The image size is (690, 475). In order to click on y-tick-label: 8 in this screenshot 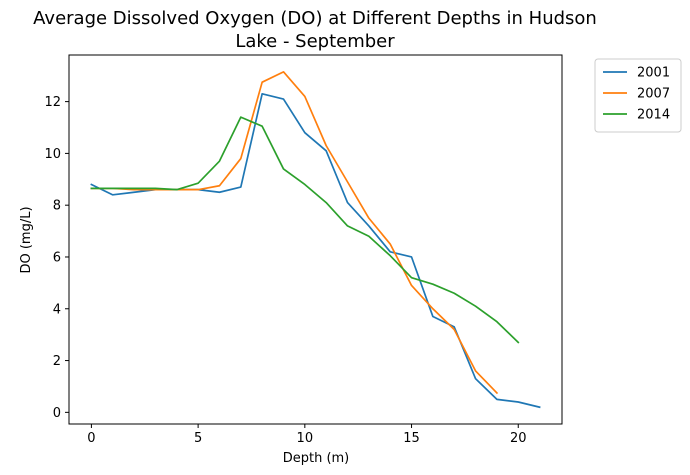, I will do `click(57, 206)`.